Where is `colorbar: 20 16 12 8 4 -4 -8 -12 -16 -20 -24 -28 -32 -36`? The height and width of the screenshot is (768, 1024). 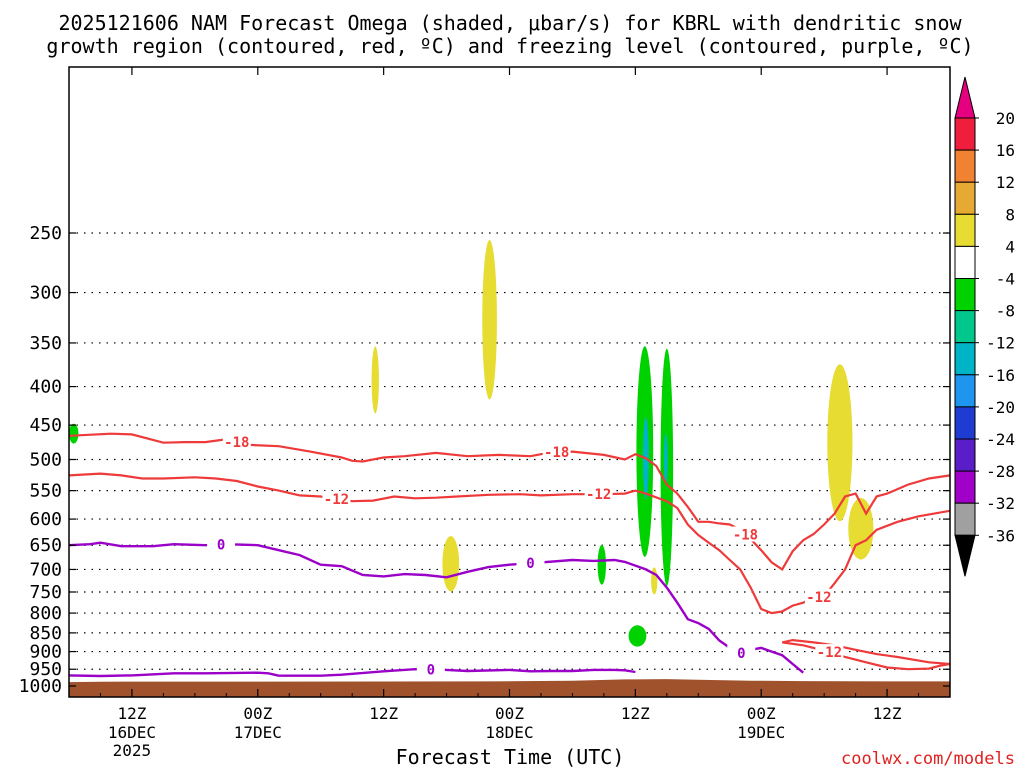 colorbar: 20 16 12 8 4 -4 -8 -12 -16 -20 -24 -28 -32 -36 is located at coordinates (984, 326).